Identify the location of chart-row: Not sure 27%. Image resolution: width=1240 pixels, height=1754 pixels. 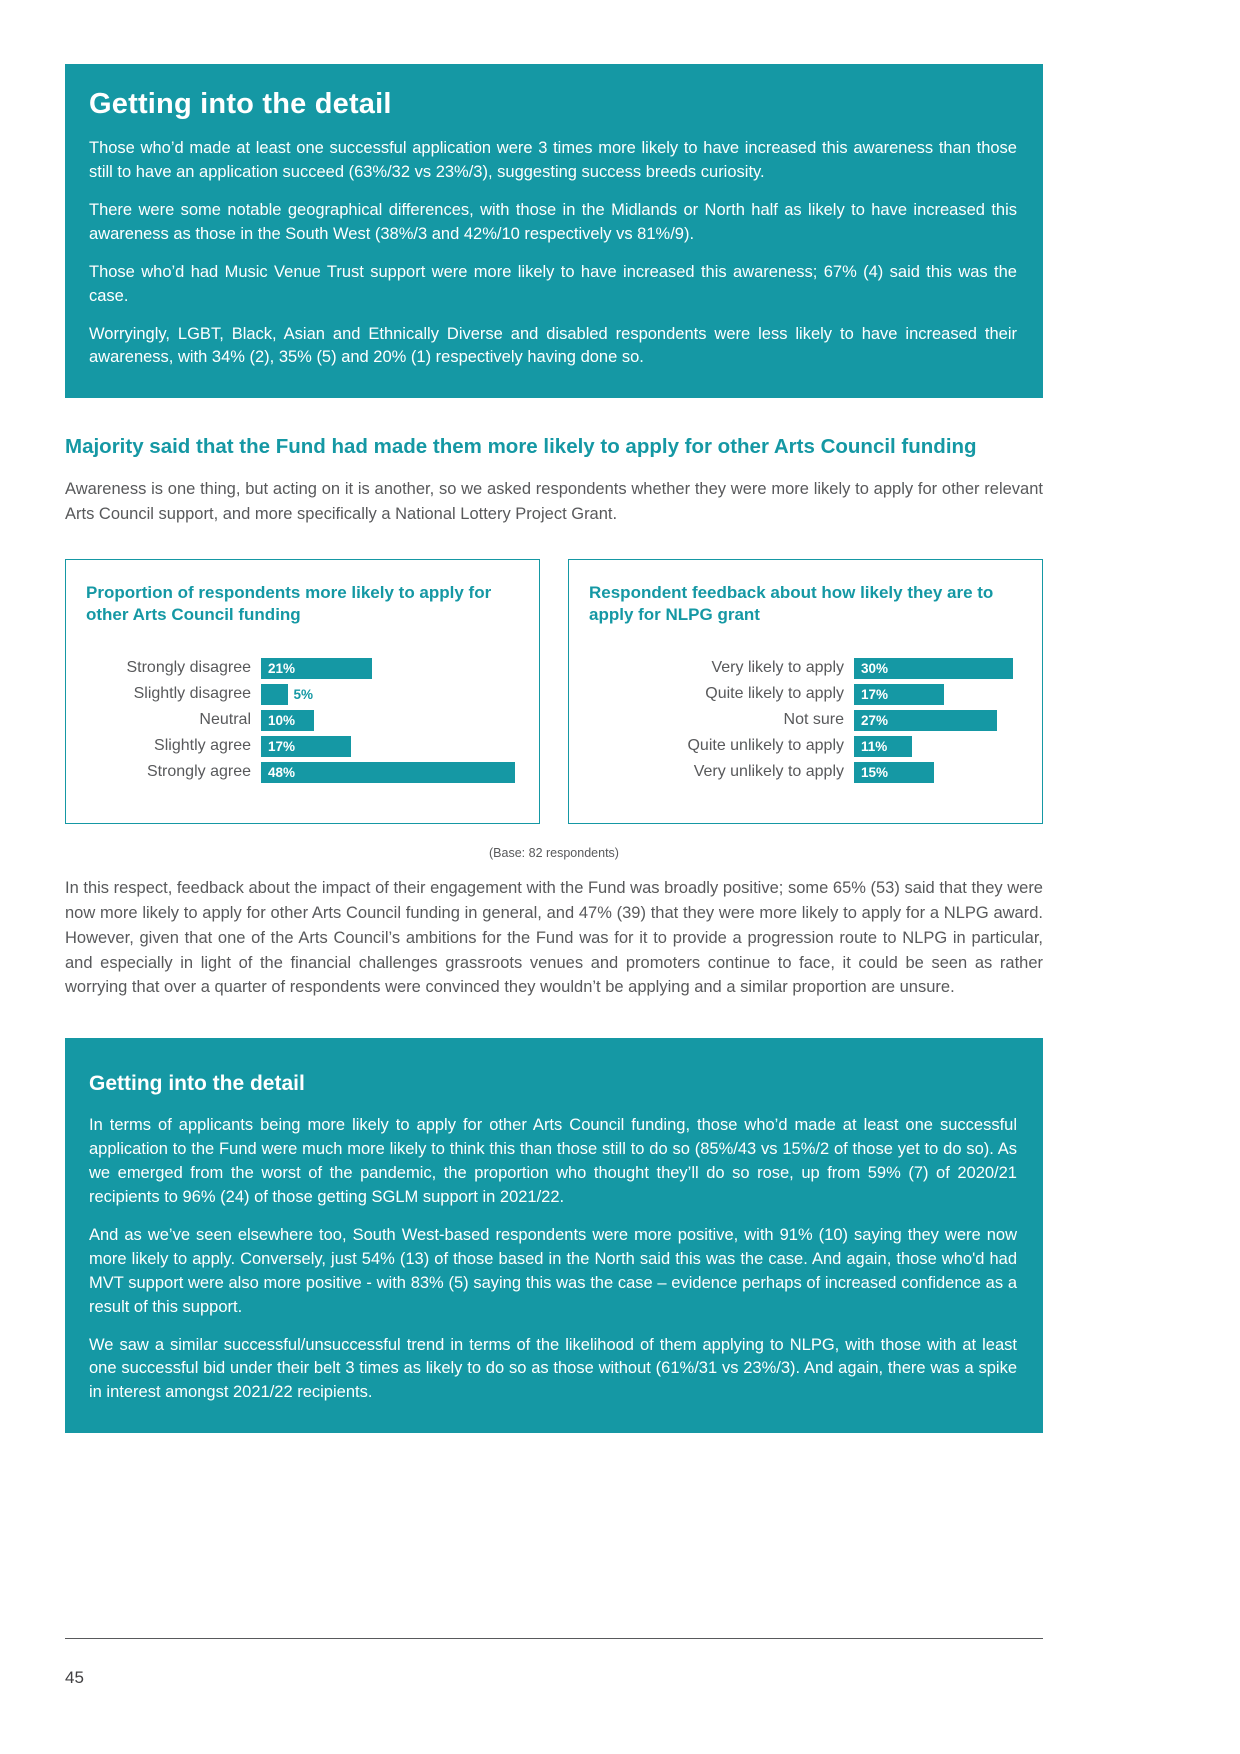
(805, 720).